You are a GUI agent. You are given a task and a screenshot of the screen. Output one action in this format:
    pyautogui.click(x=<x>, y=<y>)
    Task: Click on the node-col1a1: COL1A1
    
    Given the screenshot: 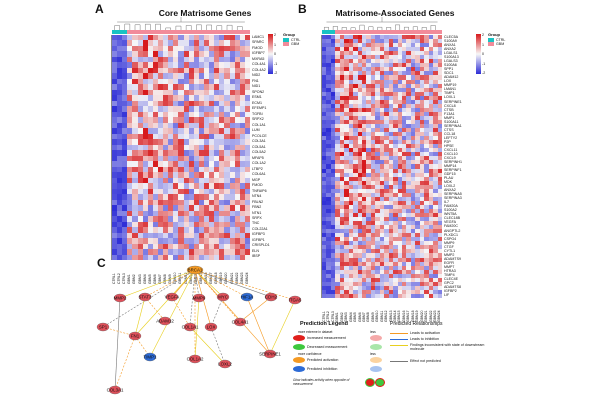 What is the action you would take?
    pyautogui.click(x=190, y=327)
    